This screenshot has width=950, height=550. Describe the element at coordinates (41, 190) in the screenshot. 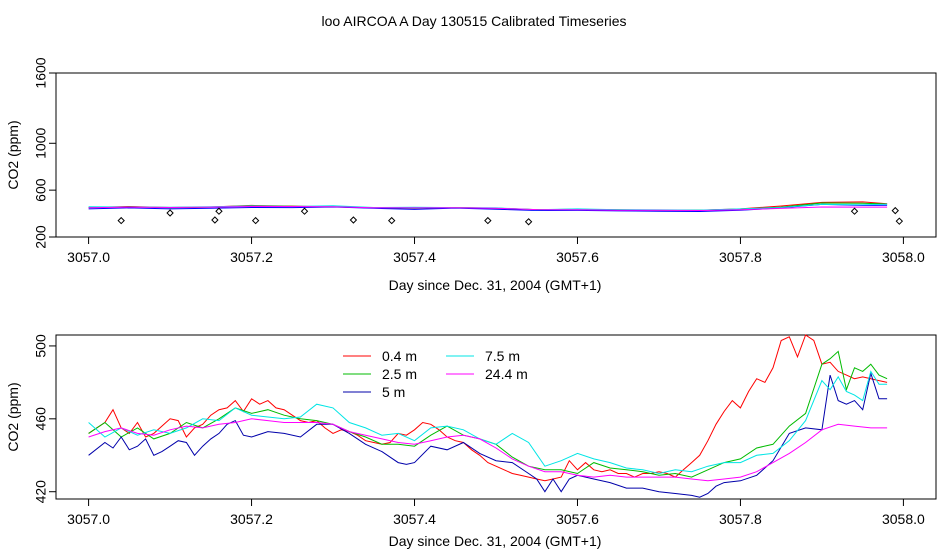

I see `y-tick-label: 600` at that location.